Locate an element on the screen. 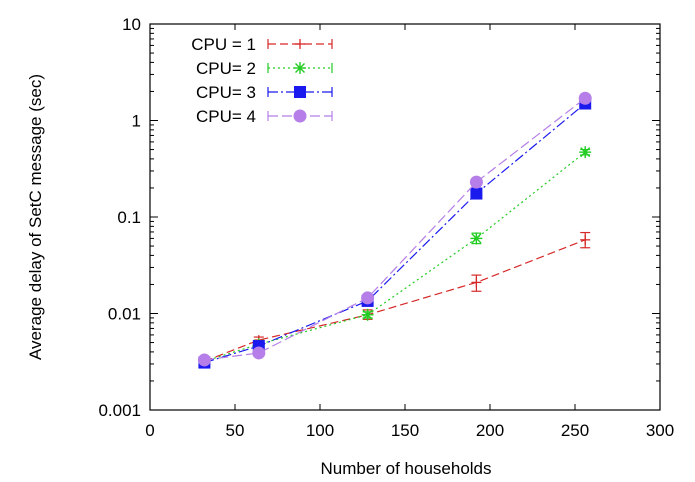 The height and width of the screenshot is (482, 695). y-tick-label: 10 is located at coordinates (131, 24).